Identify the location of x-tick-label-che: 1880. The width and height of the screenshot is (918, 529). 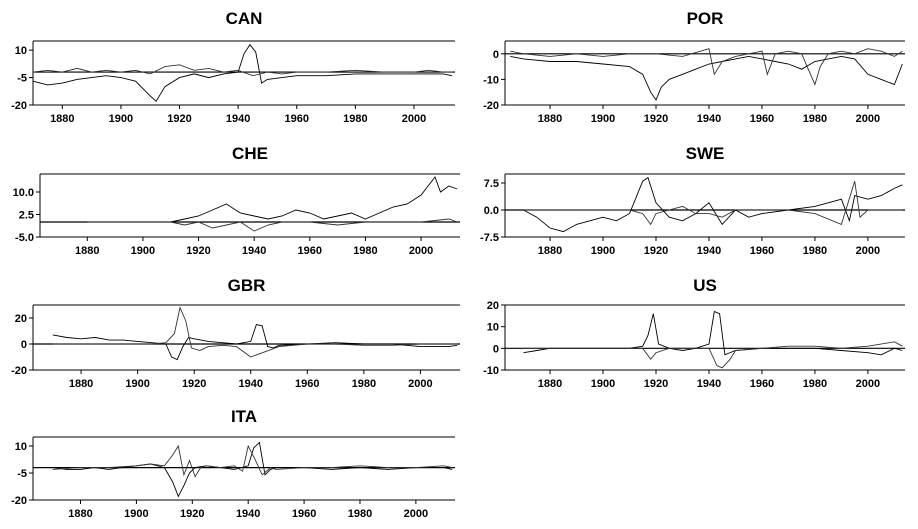
(87, 251).